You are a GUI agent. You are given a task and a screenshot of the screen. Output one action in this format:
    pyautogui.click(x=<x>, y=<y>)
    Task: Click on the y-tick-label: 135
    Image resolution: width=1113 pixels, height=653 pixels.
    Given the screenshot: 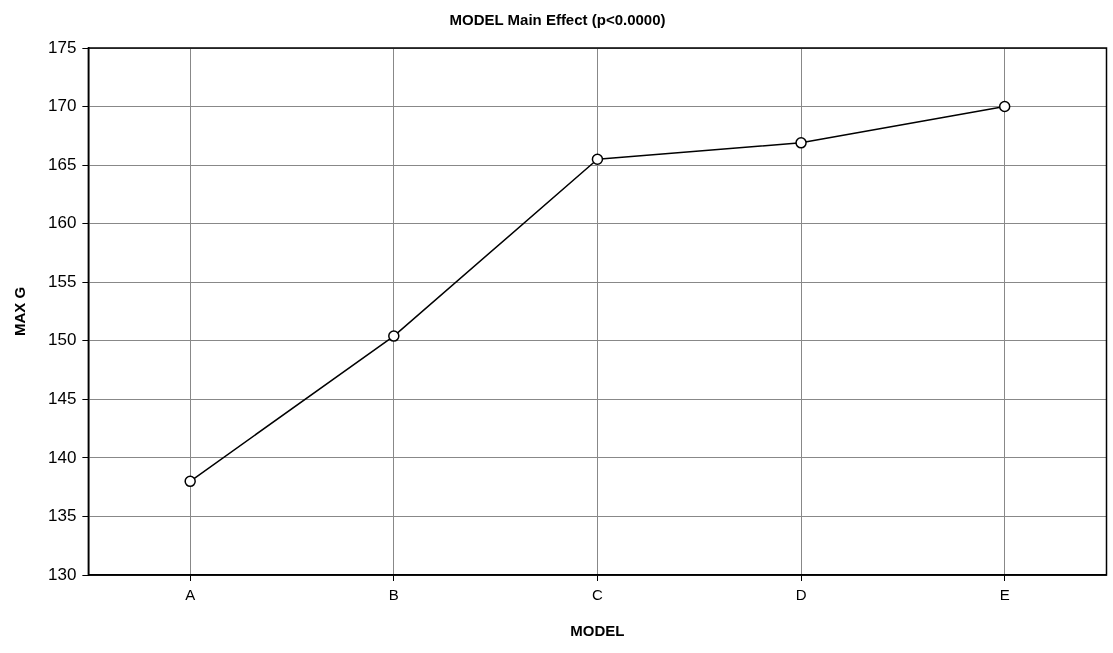 What is the action you would take?
    pyautogui.click(x=62, y=516)
    